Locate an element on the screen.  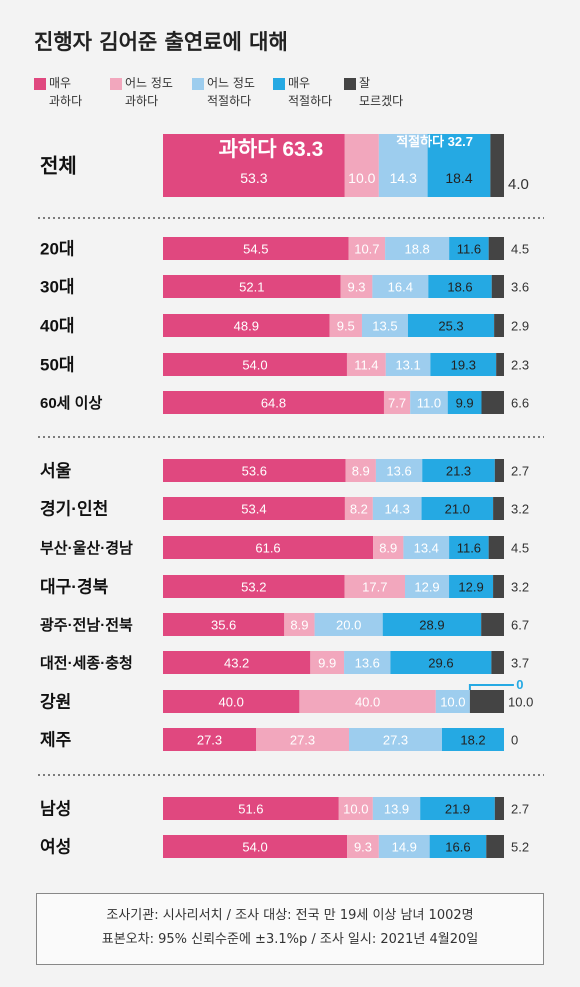
bar-value-label: 20.0 is located at coordinates (348, 625).